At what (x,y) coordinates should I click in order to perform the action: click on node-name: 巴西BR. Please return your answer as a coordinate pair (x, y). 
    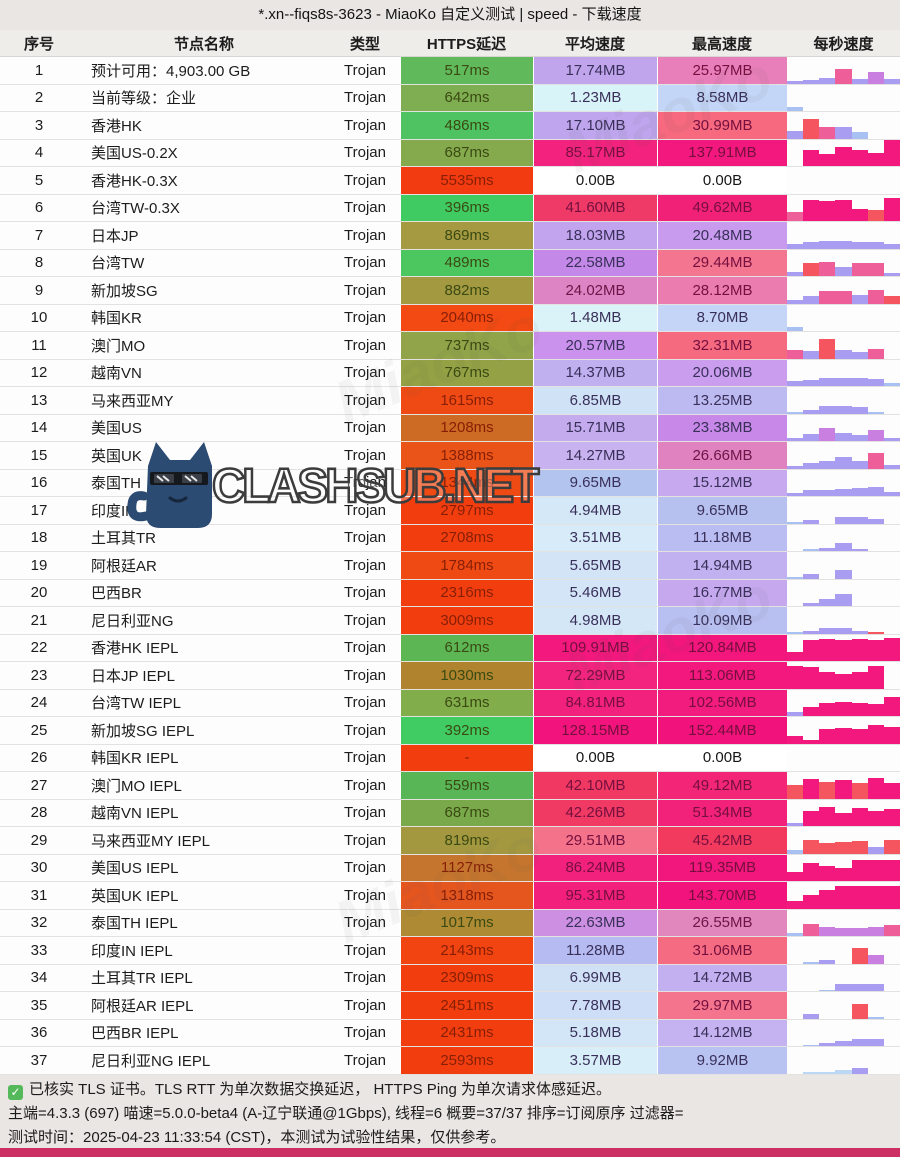
    Looking at the image, I should click on (116, 594).